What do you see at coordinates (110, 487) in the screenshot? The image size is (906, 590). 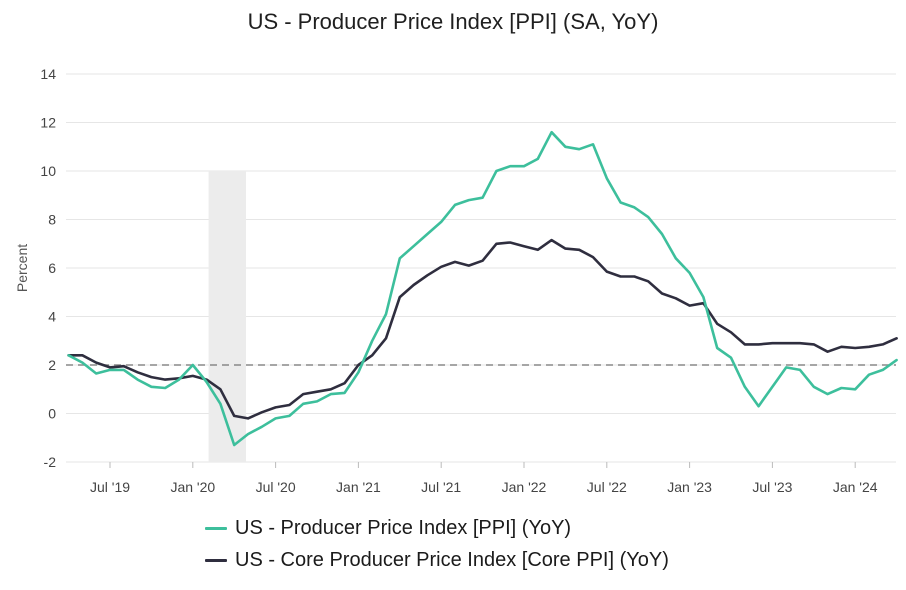 I see `x-tick-label: Jul '19` at bounding box center [110, 487].